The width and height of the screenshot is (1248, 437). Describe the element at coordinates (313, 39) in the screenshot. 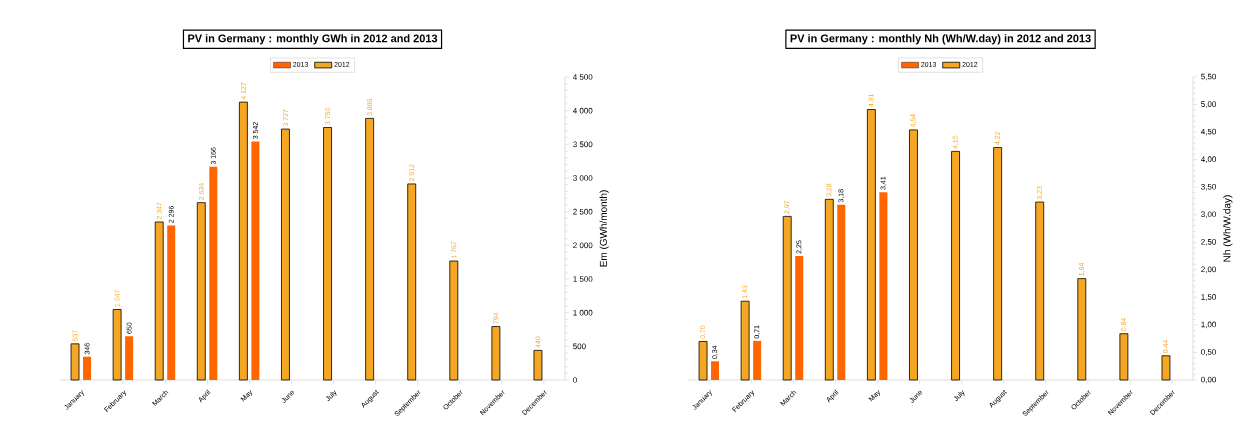

I see `chart-title: PV in Germany : monthly GWh in 2012 and 2013` at that location.